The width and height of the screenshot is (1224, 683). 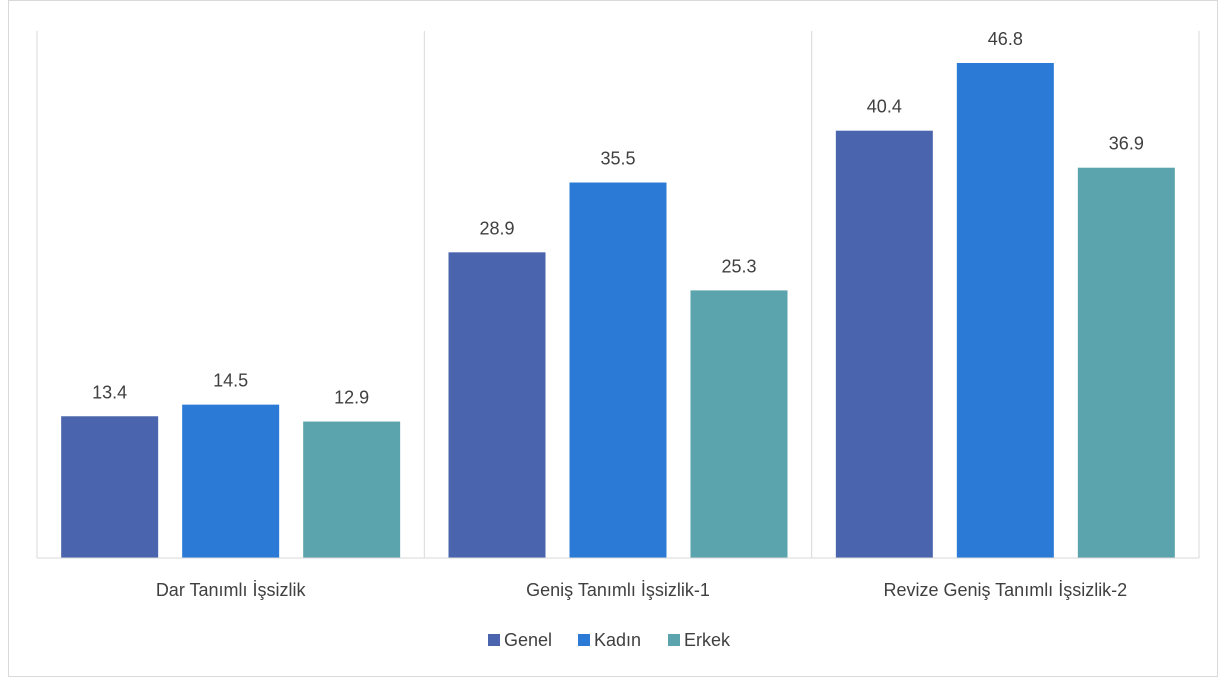 I want to click on legend-swatch-erkek, so click(x=674, y=640).